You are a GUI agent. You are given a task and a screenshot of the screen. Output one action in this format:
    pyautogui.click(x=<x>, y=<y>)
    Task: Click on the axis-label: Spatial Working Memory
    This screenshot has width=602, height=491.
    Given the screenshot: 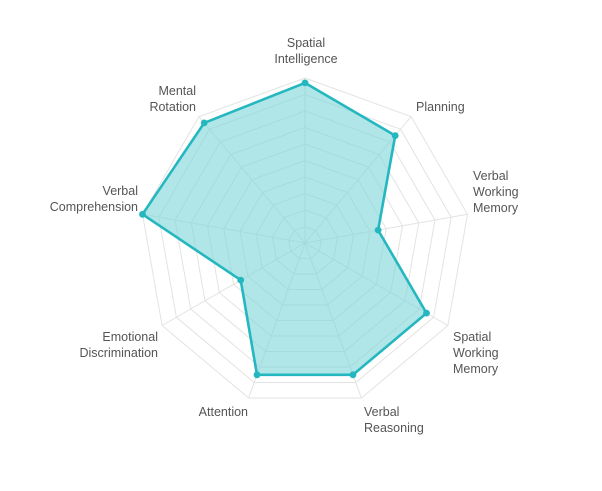 What is the action you would take?
    pyautogui.click(x=476, y=353)
    